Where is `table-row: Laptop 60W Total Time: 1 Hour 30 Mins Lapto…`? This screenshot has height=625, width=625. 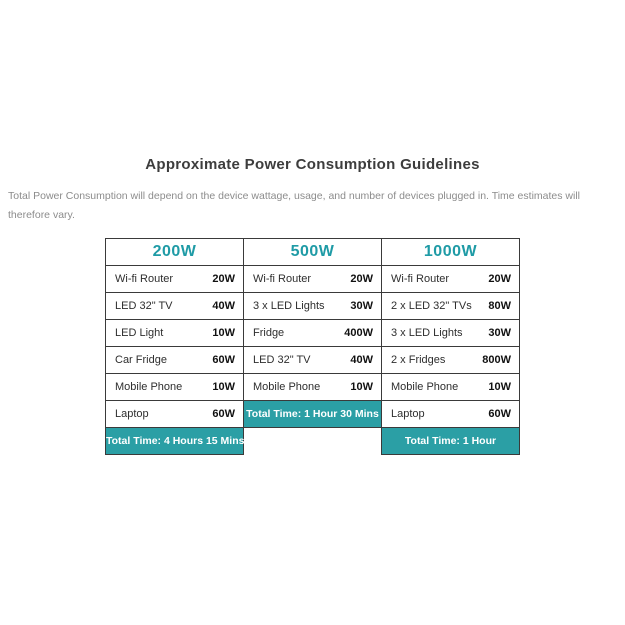 table-row: Laptop 60W Total Time: 1 Hour 30 Mins Lapto… is located at coordinates (312, 414).